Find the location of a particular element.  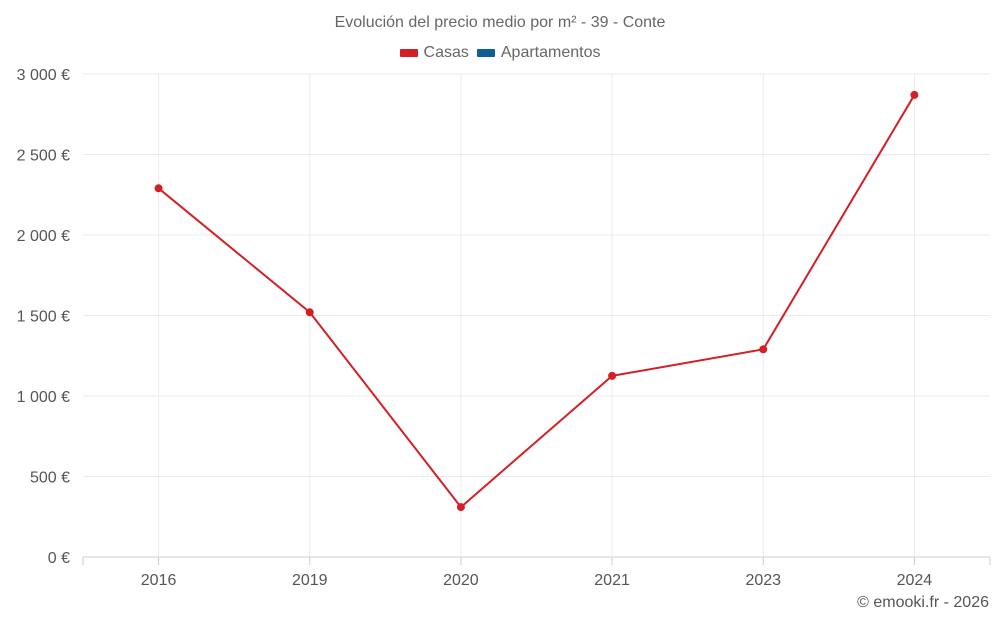

legend: Casas Apartamentos is located at coordinates (500, 53).